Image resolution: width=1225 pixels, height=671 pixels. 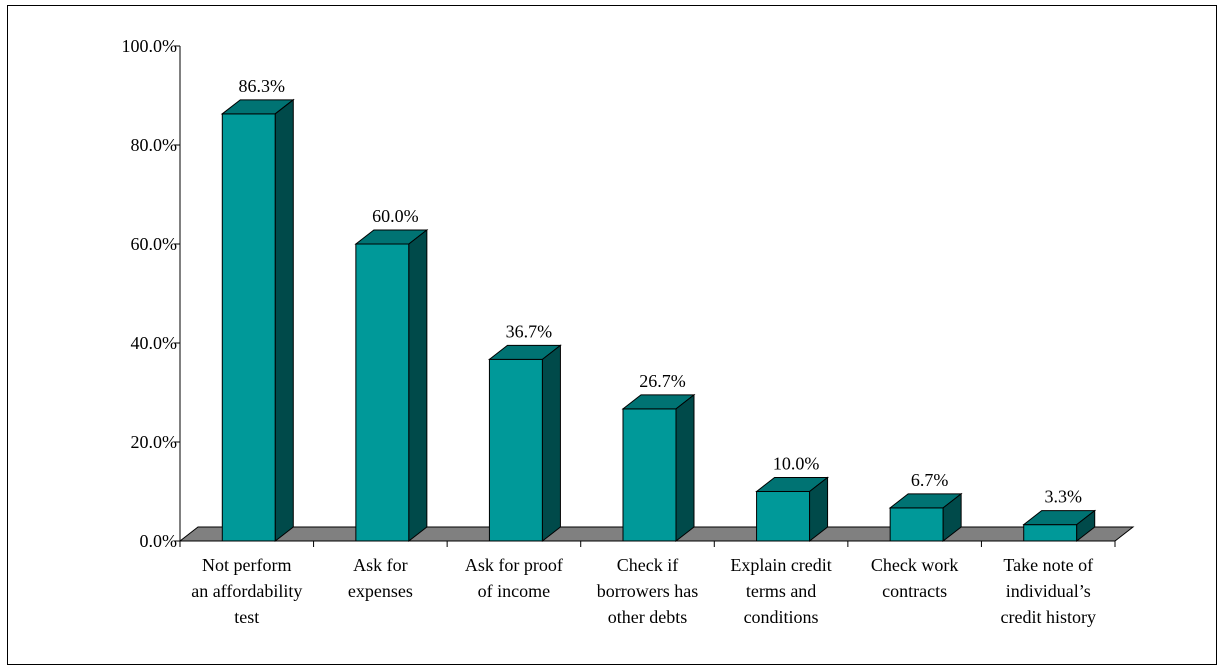 I want to click on x-category-label: Take note of individual’s credit history, so click(x=1047, y=591).